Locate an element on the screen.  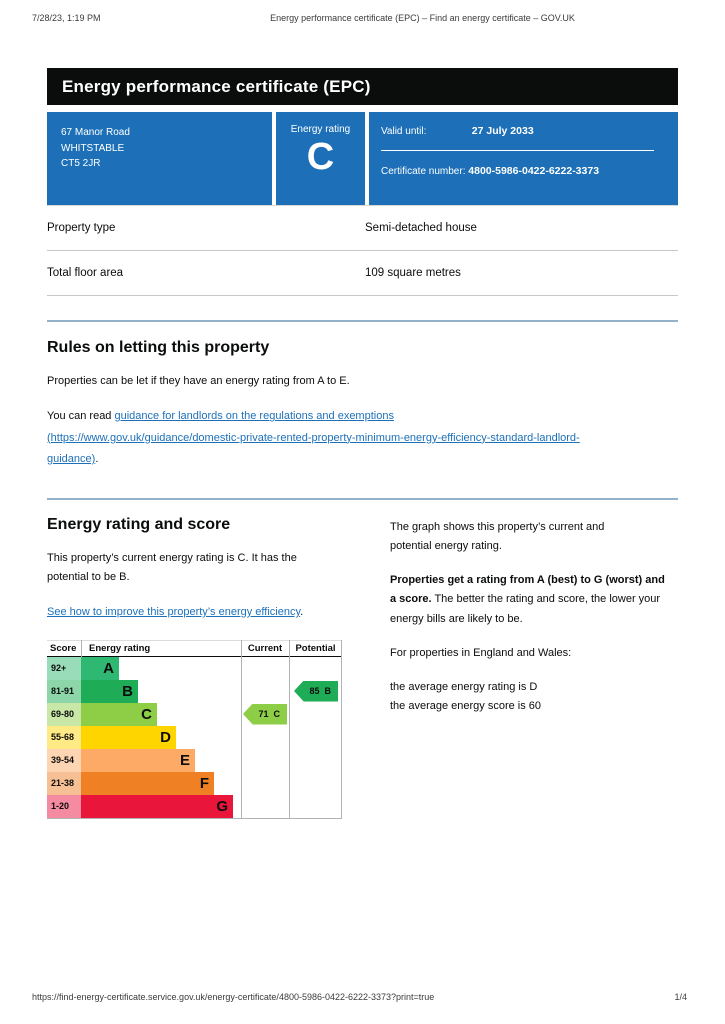
epc-band-letter: G is located at coordinates (222, 806).